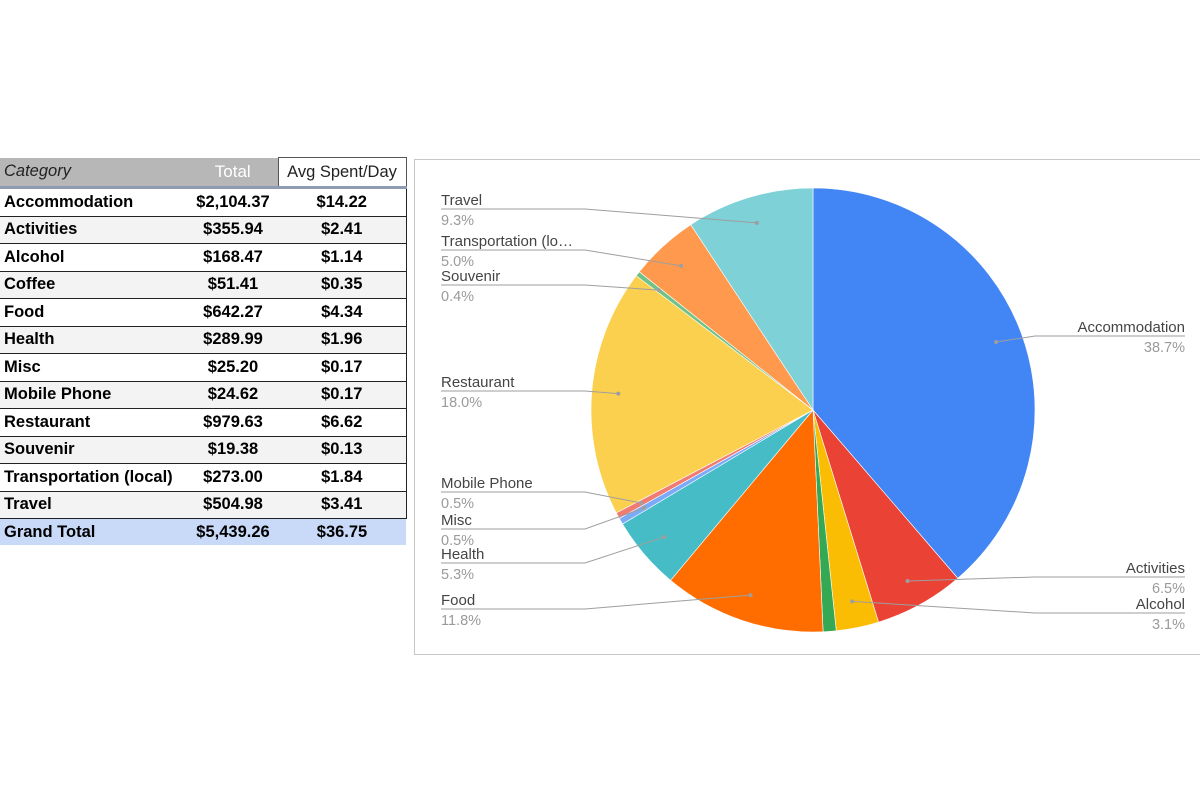  Describe the element at coordinates (233, 202) in the screenshot. I see `row-total: $2,104.37` at that location.